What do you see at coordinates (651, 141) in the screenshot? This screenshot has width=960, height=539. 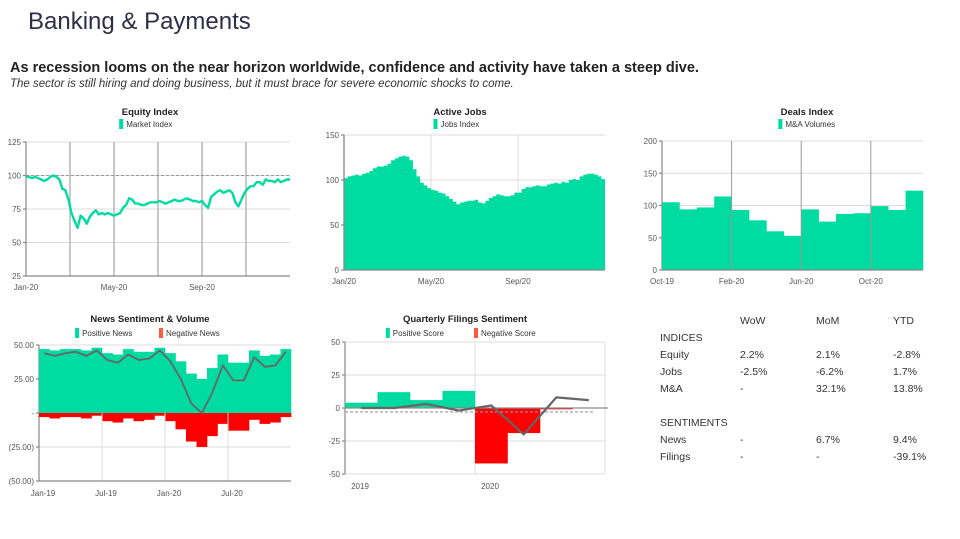 I see `y-tick-label: 200` at bounding box center [651, 141].